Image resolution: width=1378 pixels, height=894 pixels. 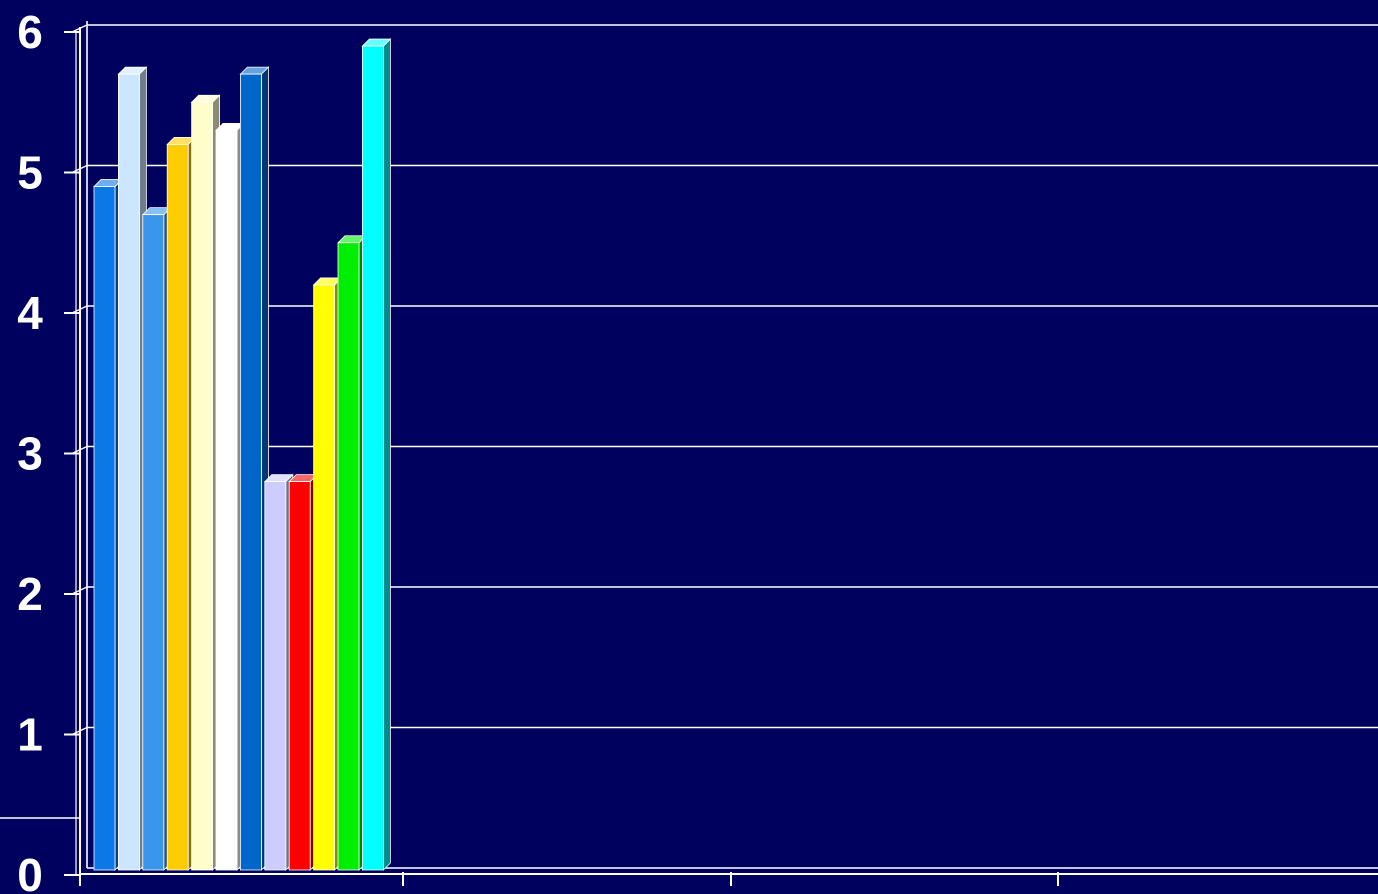 What do you see at coordinates (30, 32) in the screenshot?
I see `y-tick-label: 6` at bounding box center [30, 32].